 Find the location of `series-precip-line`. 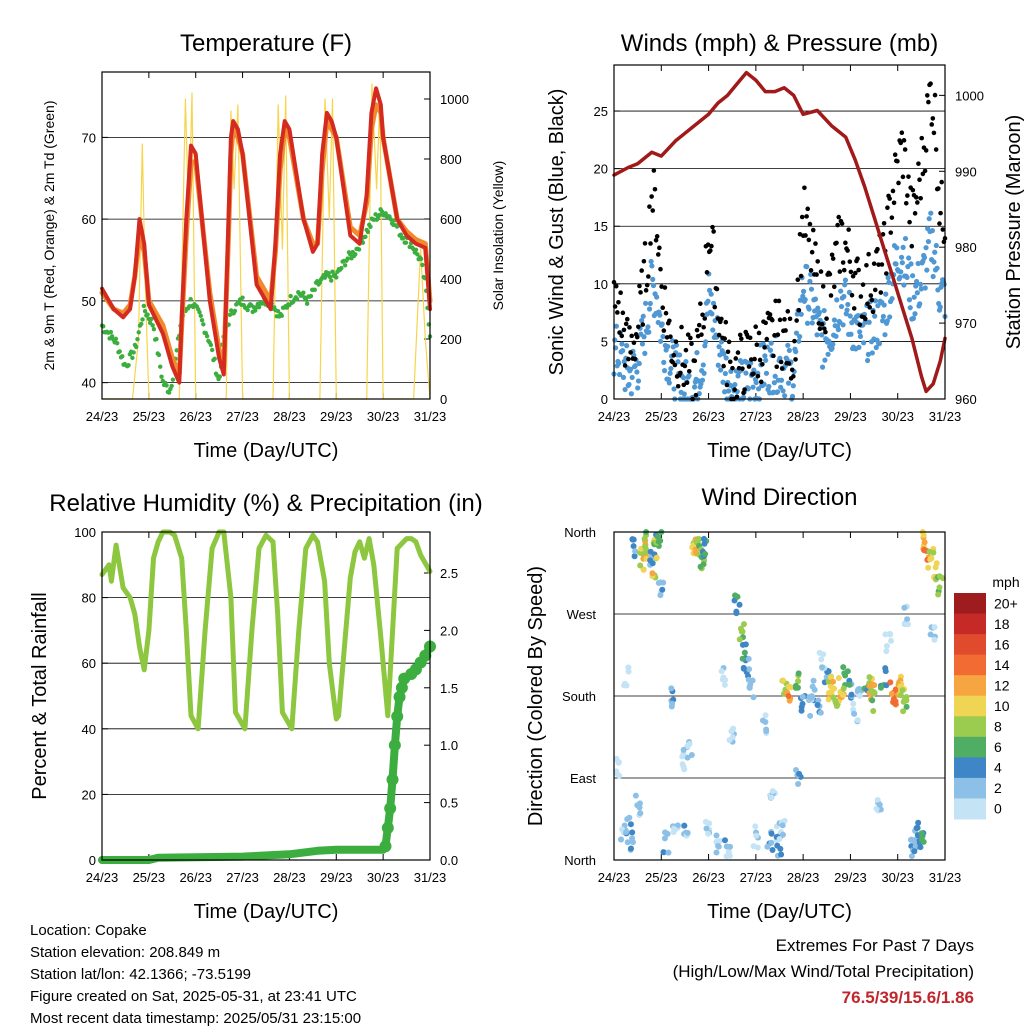

series-precip-line is located at coordinates (266, 753).